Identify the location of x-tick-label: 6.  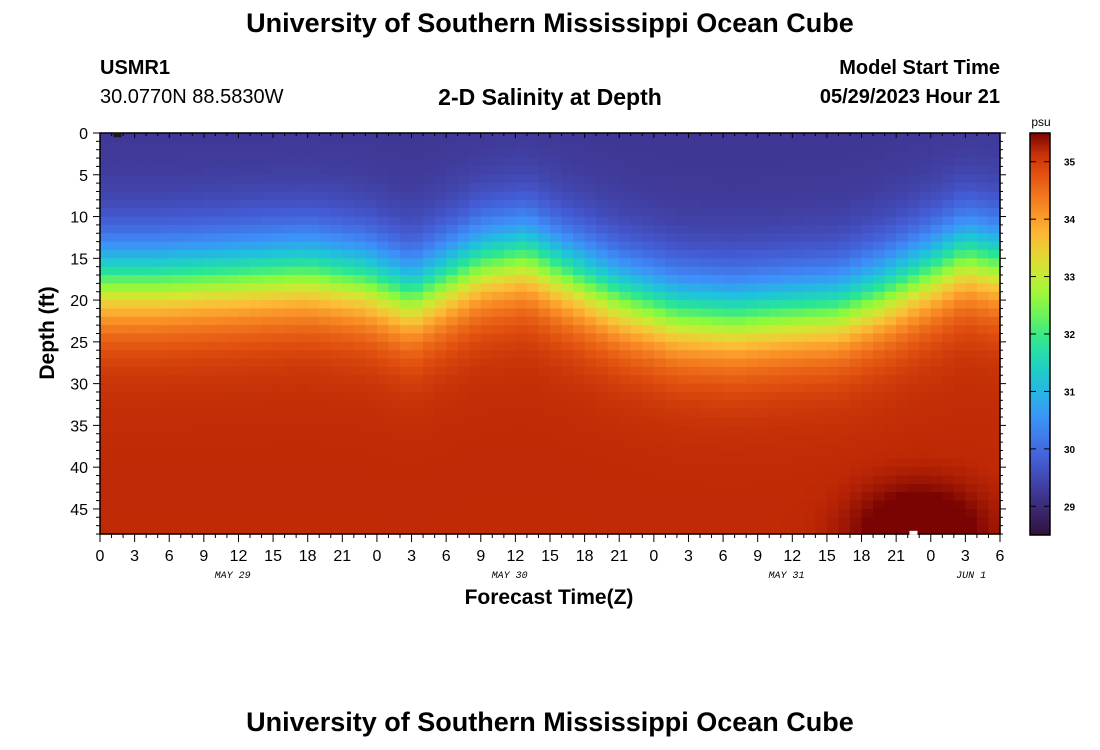
(723, 556).